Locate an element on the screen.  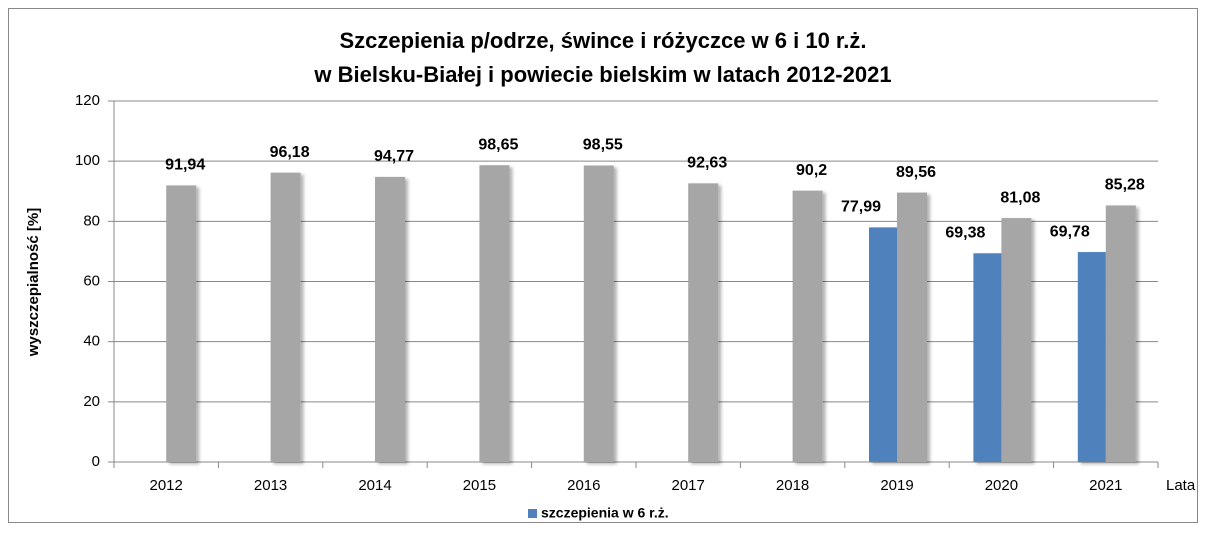
value-label: 94,77 is located at coordinates (394, 156).